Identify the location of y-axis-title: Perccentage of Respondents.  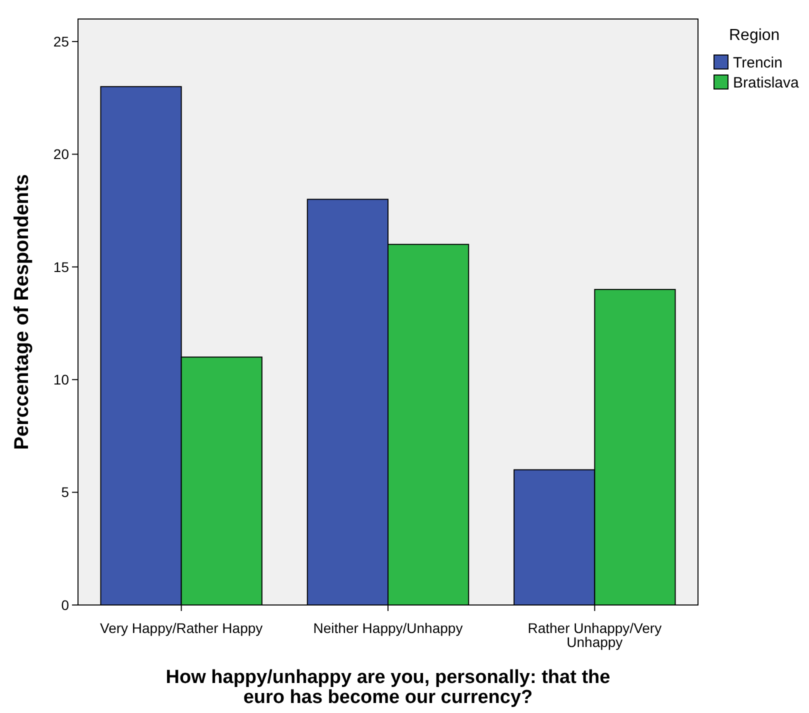
(22, 312).